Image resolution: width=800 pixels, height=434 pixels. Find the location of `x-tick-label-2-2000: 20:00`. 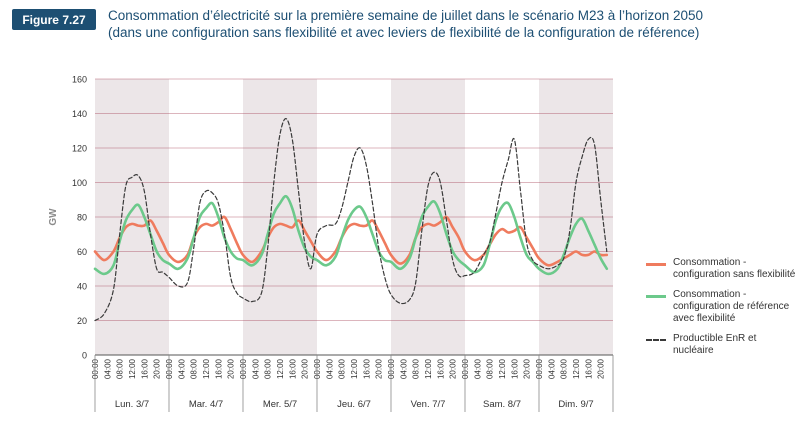

x-tick-label-2-2000: 20:00 is located at coordinates (231, 368).